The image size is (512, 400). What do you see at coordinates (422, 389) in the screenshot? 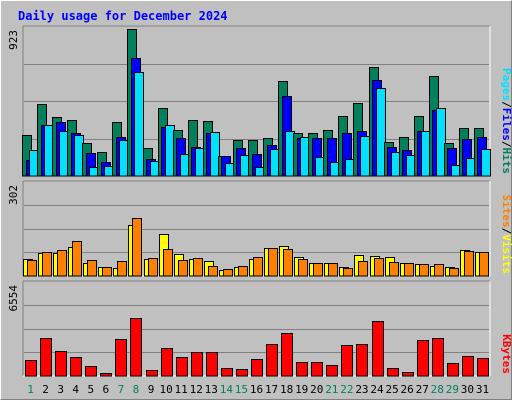
I see `x-tick-label-27: 27` at bounding box center [422, 389].